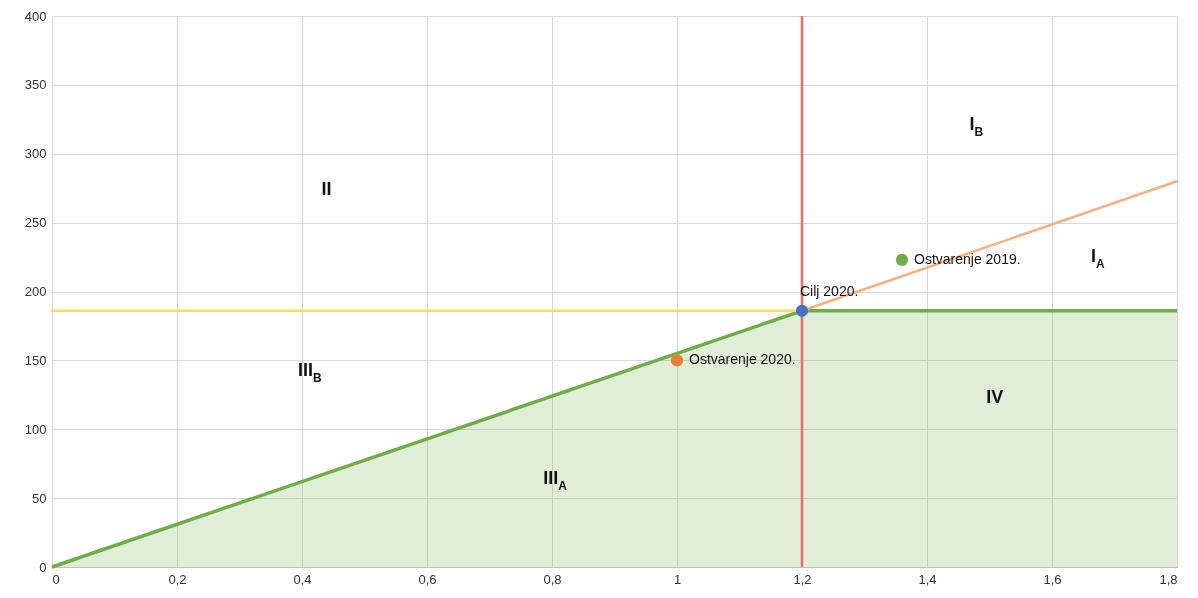 The height and width of the screenshot is (598, 1198). I want to click on y-tick-label: 100, so click(35, 429).